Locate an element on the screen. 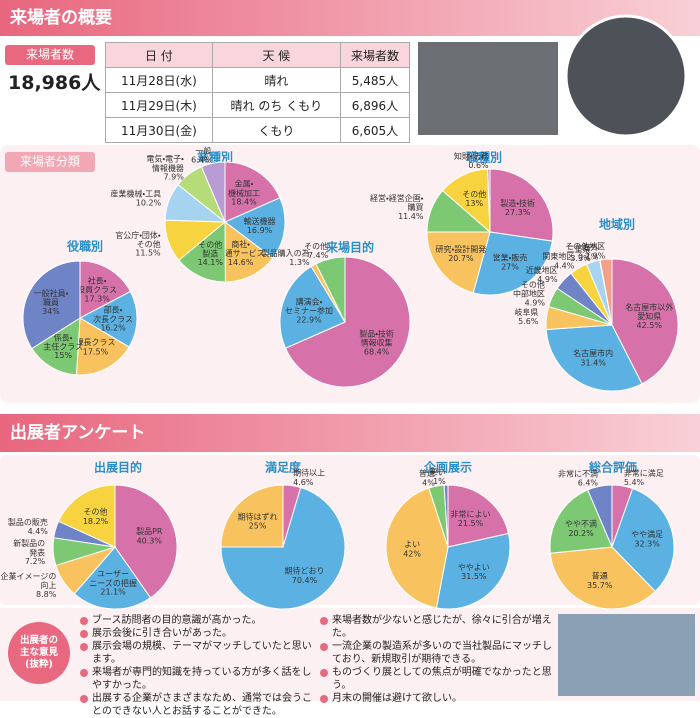  slice-label: 関東地区 is located at coordinates (558, 256).